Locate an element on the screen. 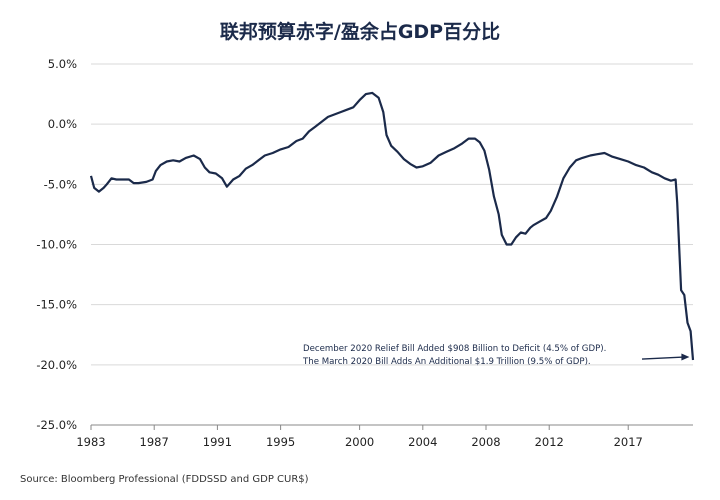 This screenshot has height=500, width=720. x-tick-label: 1983 is located at coordinates (90, 442).